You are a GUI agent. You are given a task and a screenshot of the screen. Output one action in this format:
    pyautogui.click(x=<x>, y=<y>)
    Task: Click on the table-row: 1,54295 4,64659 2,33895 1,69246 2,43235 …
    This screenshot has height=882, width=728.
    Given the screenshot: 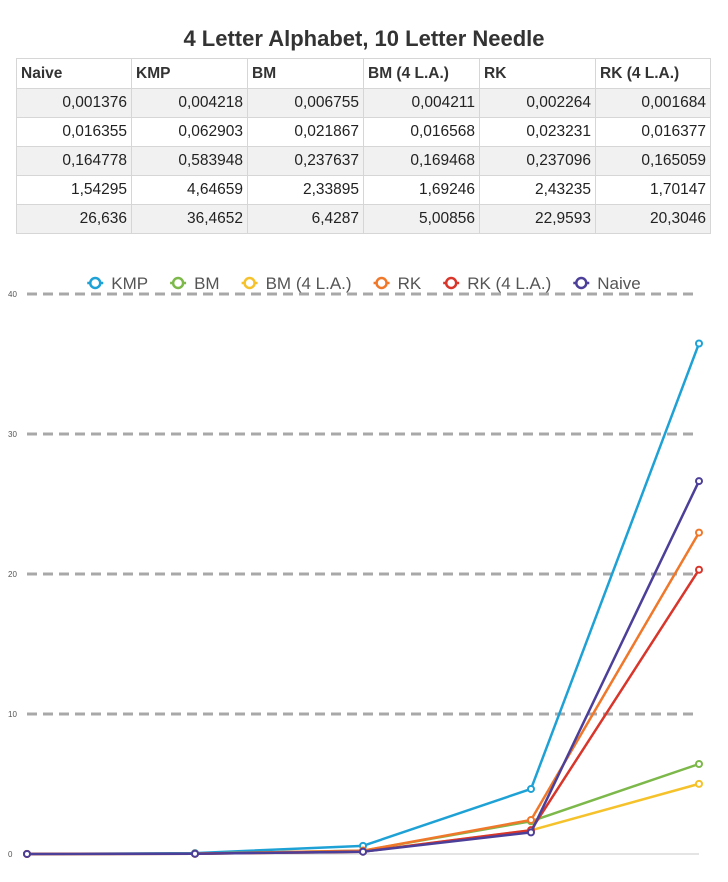 What is the action you would take?
    pyautogui.click(x=363, y=190)
    